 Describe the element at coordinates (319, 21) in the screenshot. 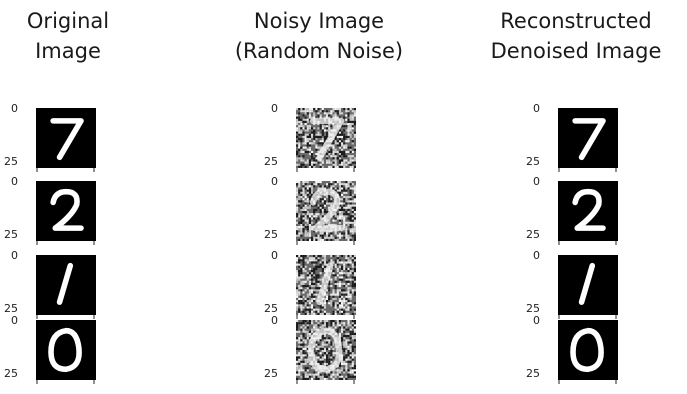

I see `column-title-line: Noisy Image` at that location.